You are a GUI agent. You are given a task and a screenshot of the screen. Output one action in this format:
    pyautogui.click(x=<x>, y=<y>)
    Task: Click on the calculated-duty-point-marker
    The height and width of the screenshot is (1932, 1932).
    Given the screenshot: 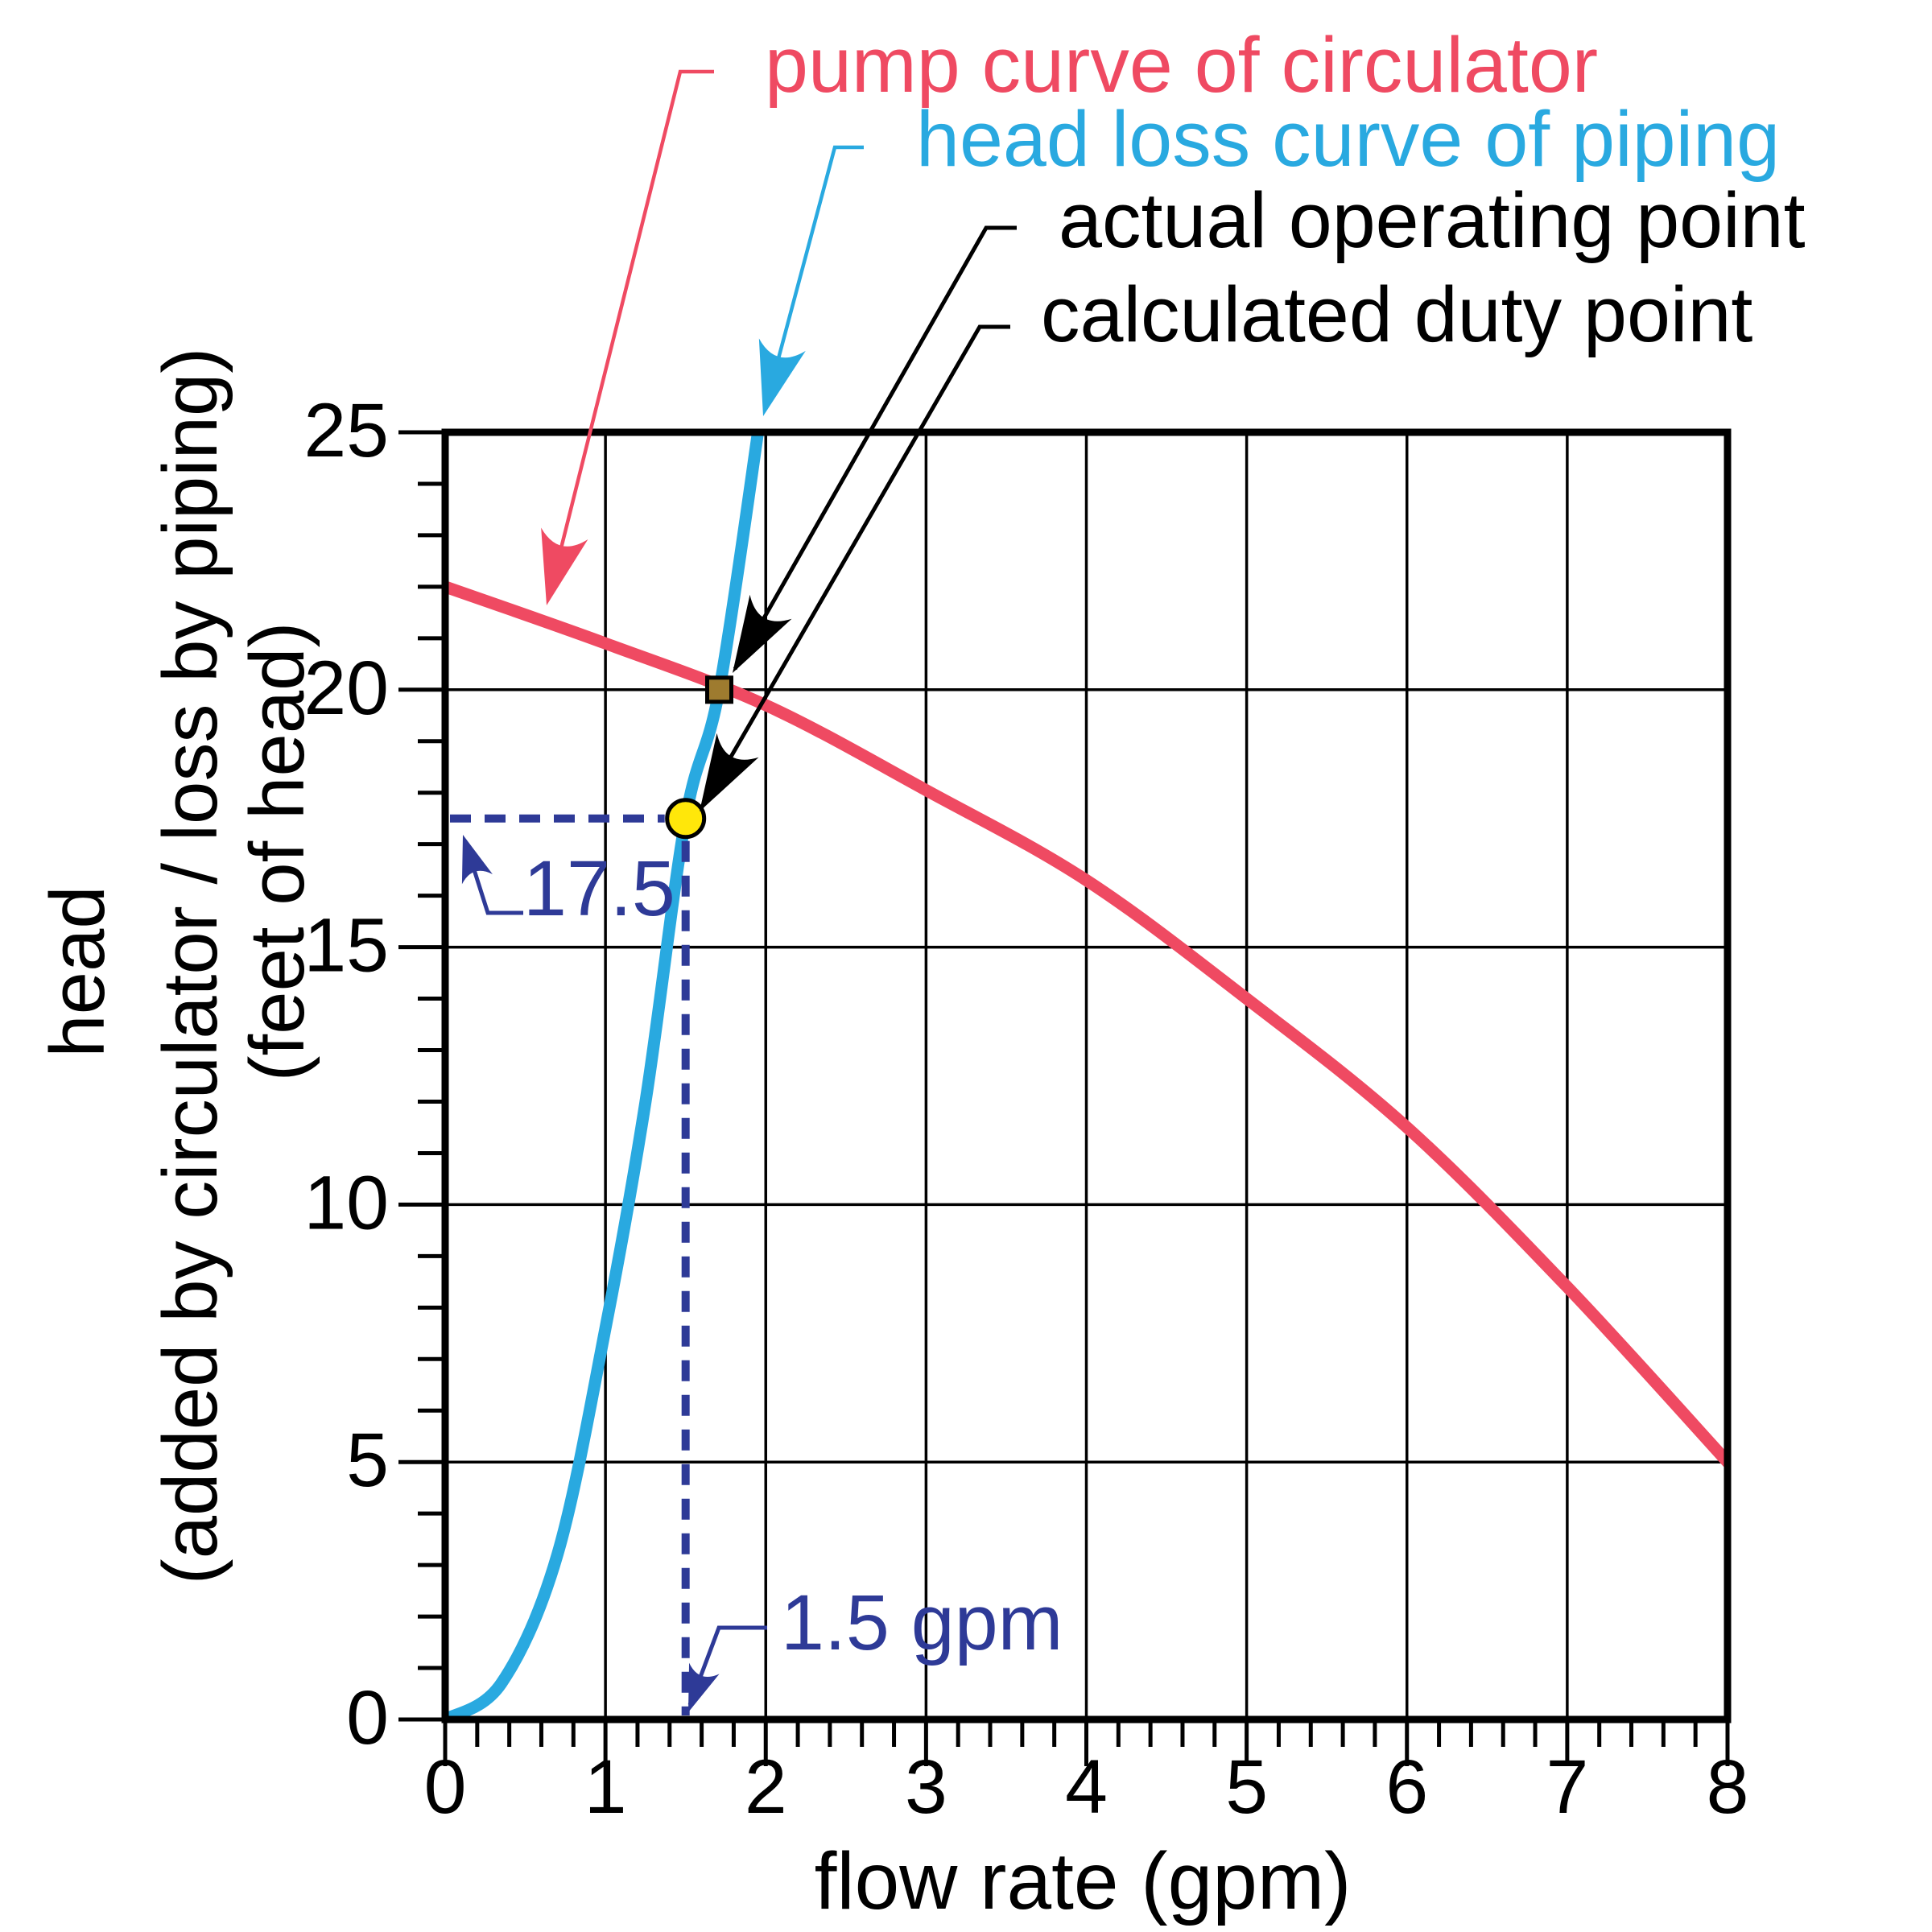 What is the action you would take?
    pyautogui.click(x=686, y=819)
    